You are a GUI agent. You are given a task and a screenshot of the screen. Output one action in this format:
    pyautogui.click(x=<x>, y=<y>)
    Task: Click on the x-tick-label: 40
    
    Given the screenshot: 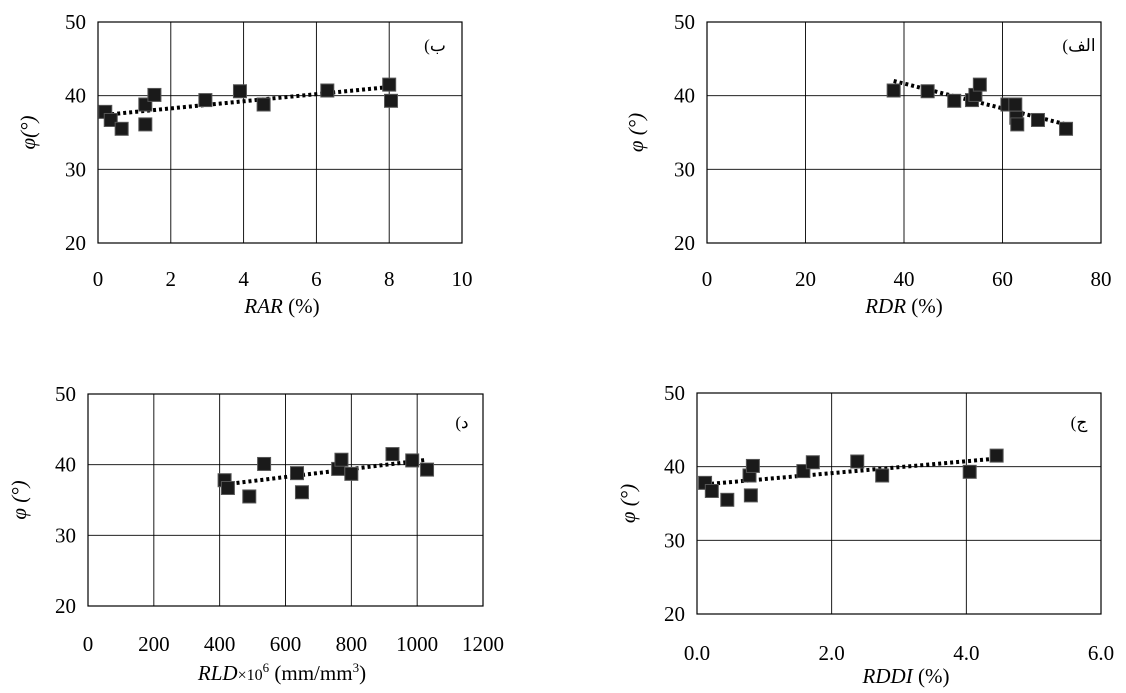 What is the action you would take?
    pyautogui.click(x=904, y=279)
    